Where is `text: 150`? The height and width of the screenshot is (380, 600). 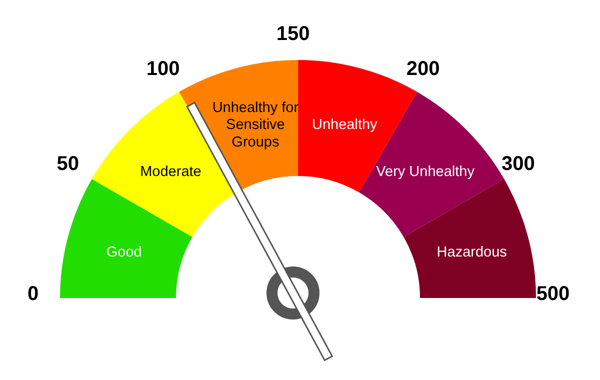
text: 150 is located at coordinates (293, 34).